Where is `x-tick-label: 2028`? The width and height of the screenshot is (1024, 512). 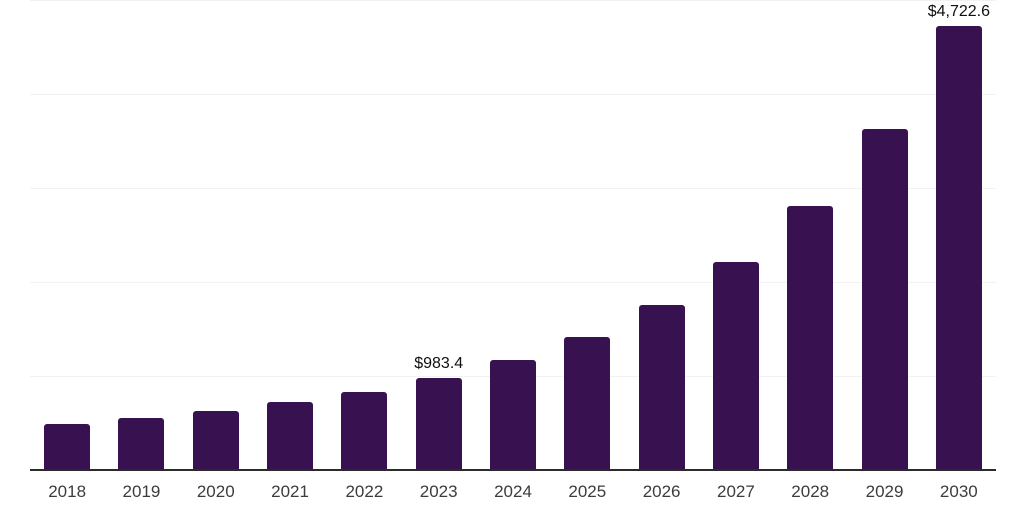
x-tick-label: 2028 is located at coordinates (810, 491).